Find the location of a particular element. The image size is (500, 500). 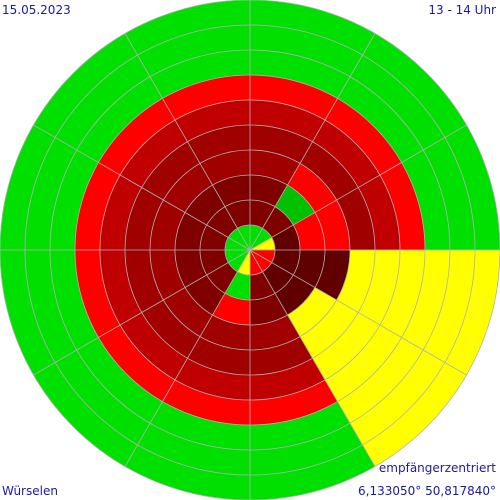

mode: empfängerzentriert is located at coordinates (437, 468).